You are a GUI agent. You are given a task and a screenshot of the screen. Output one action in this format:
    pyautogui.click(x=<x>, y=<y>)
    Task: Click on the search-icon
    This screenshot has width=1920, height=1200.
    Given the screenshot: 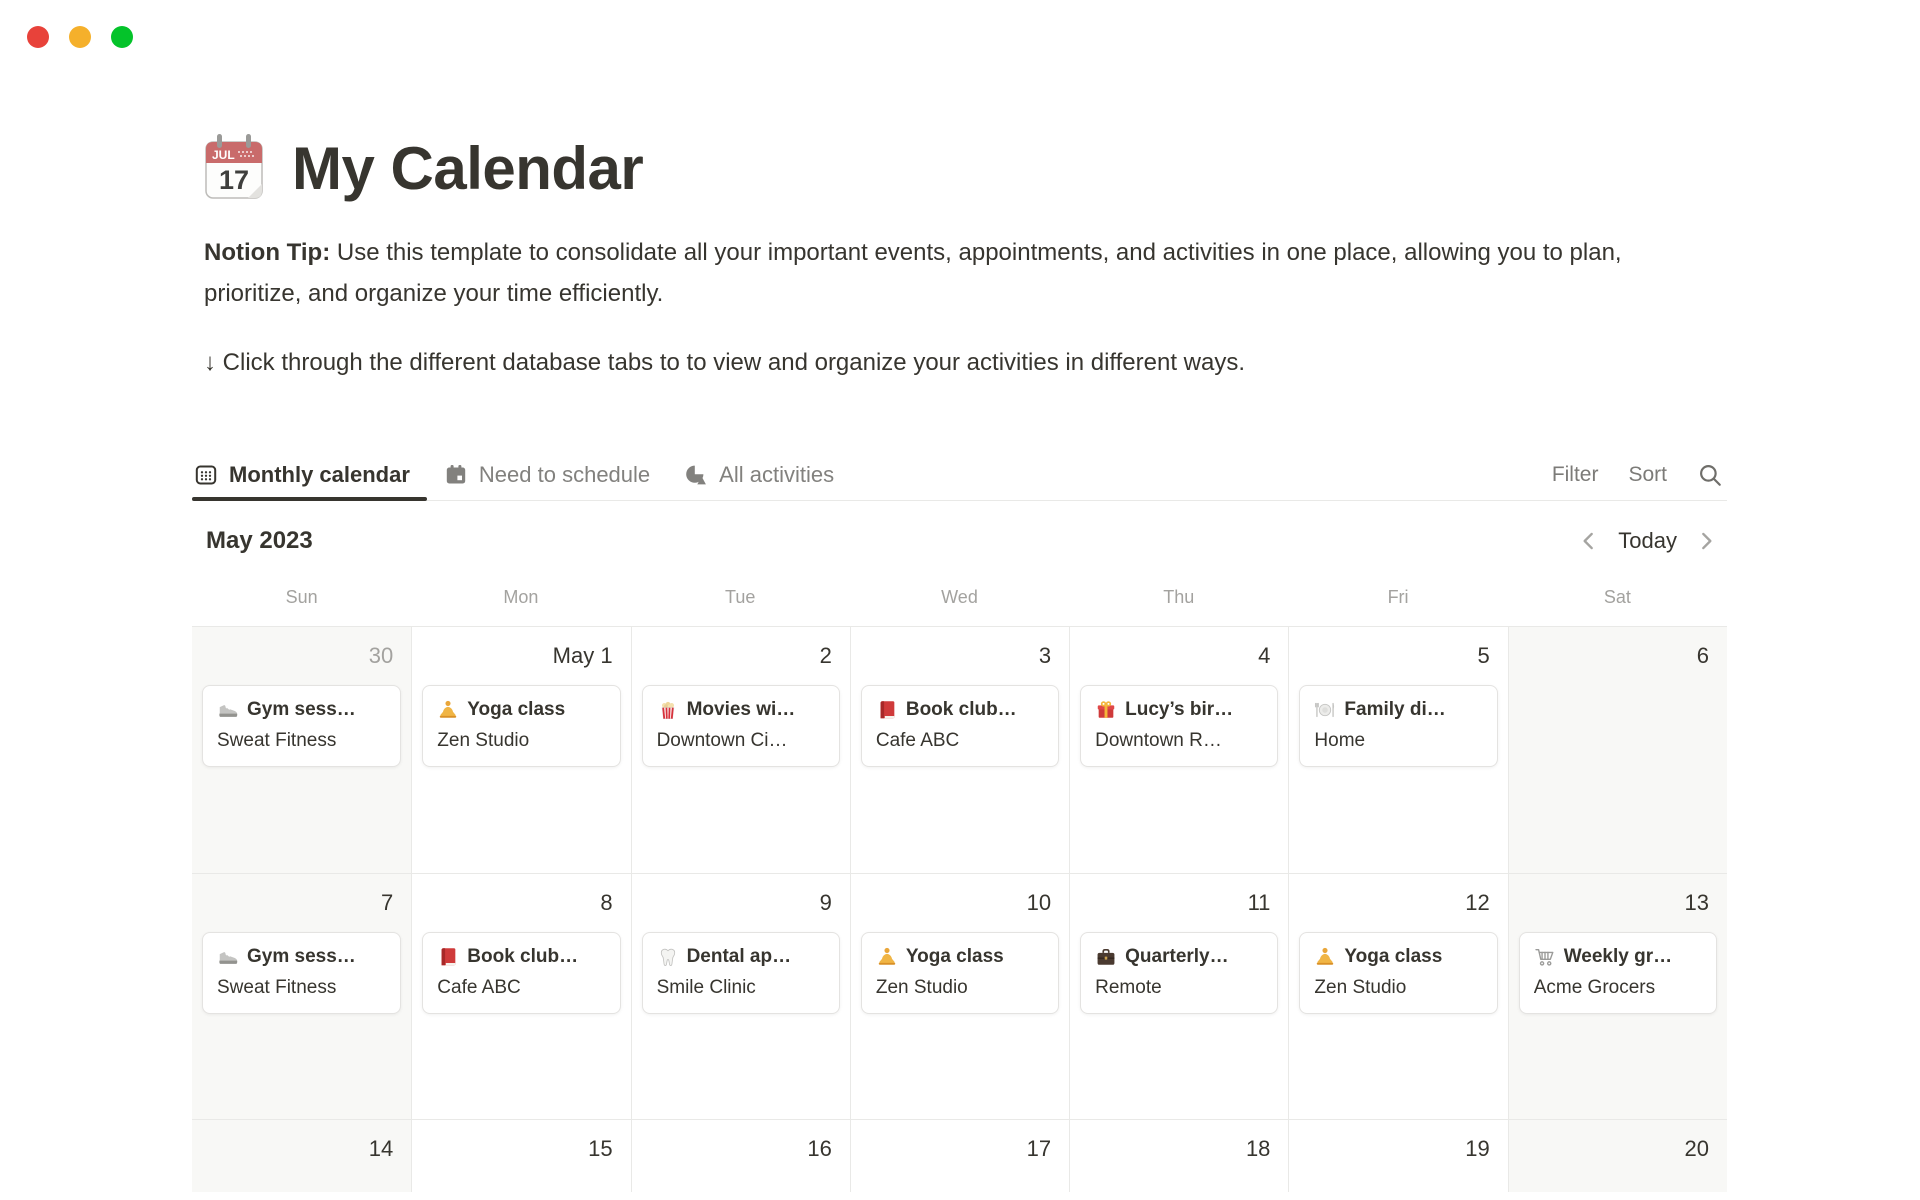 What is the action you would take?
    pyautogui.click(x=1710, y=475)
    